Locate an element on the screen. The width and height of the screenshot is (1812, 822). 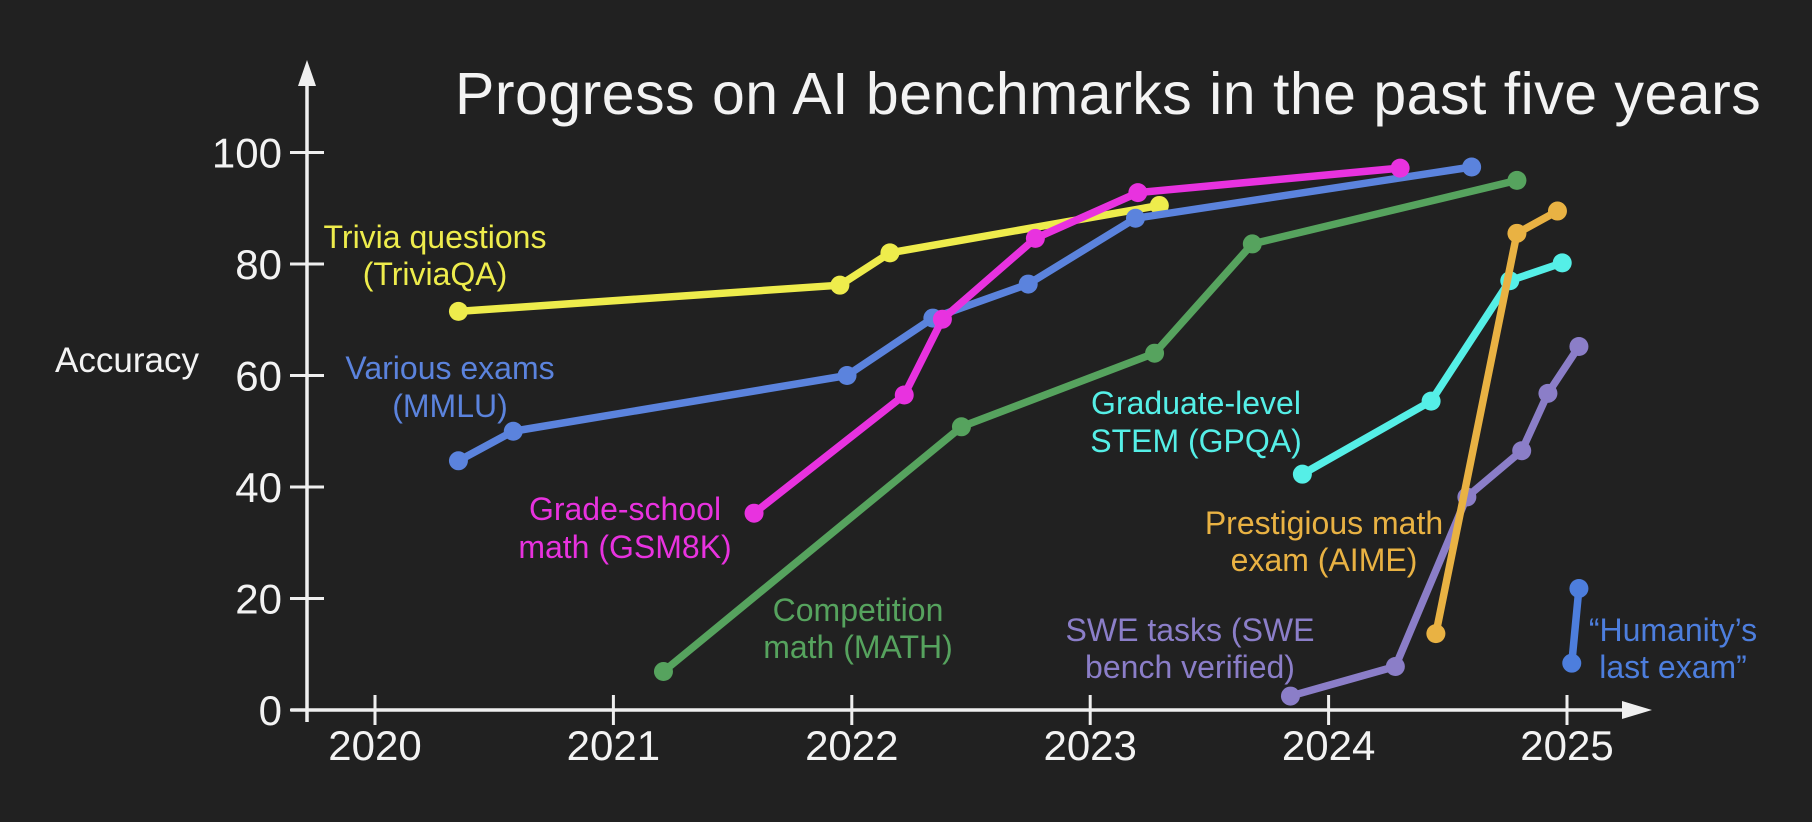
series-label-swe_bench-line2: bench verified) is located at coordinates (1190, 667).